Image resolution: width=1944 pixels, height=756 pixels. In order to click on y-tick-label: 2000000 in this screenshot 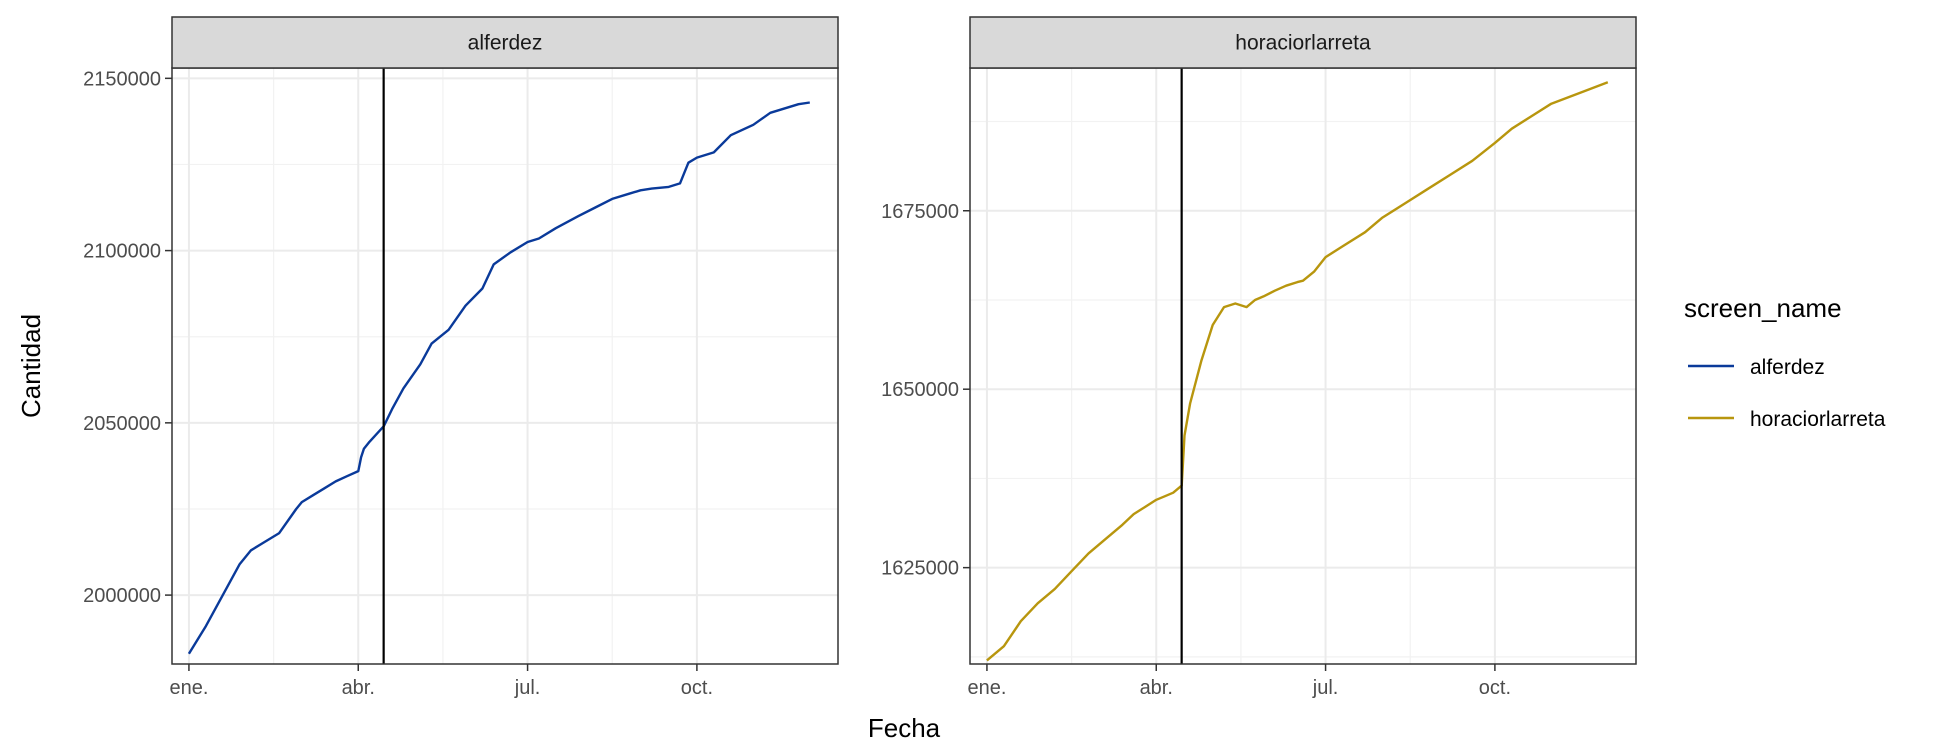, I will do `click(122, 596)`.